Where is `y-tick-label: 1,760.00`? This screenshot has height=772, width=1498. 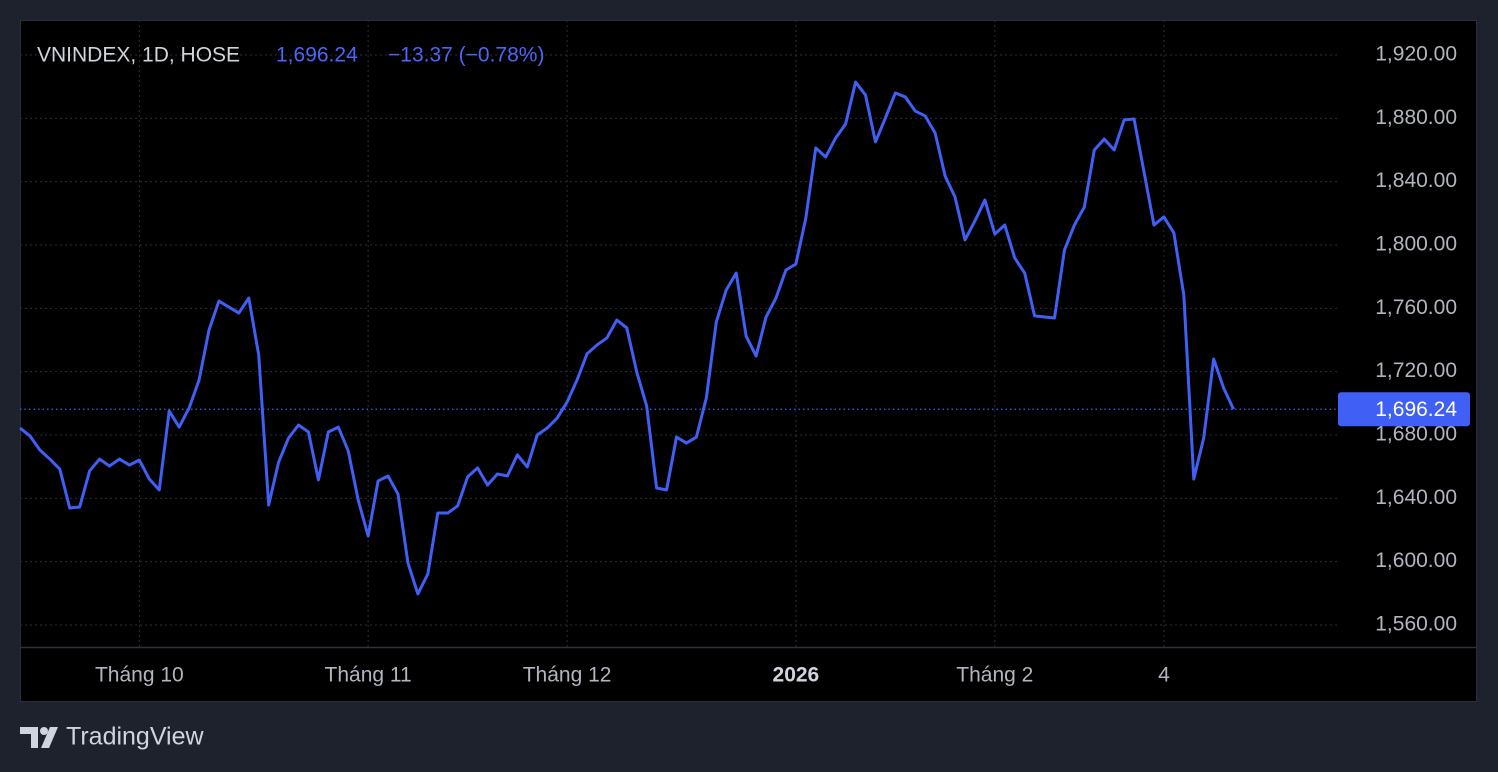
y-tick-label: 1,760.00 is located at coordinates (1416, 307).